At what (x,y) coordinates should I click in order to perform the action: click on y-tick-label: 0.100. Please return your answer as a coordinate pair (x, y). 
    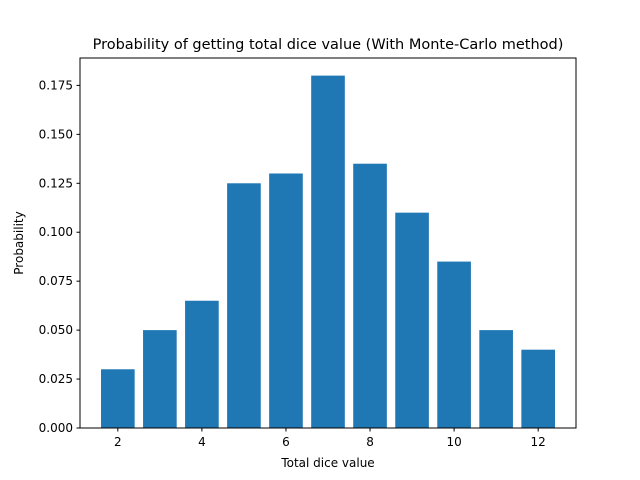
    Looking at the image, I should click on (56, 232).